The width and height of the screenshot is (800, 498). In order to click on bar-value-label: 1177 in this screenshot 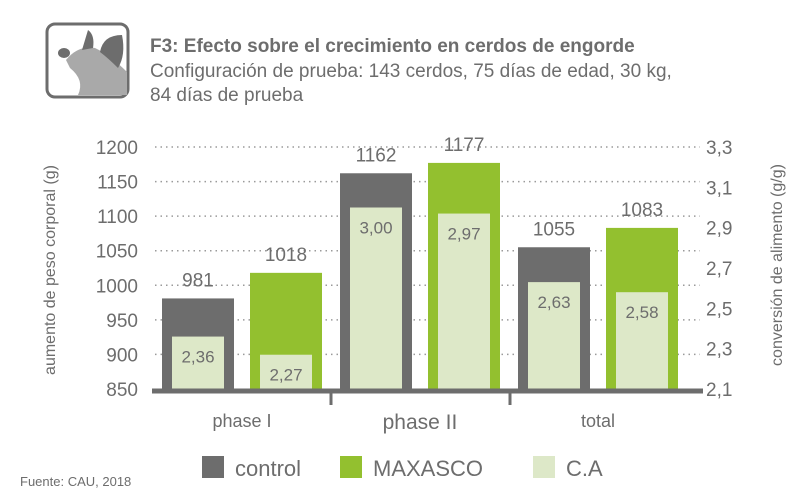, I will do `click(464, 145)`.